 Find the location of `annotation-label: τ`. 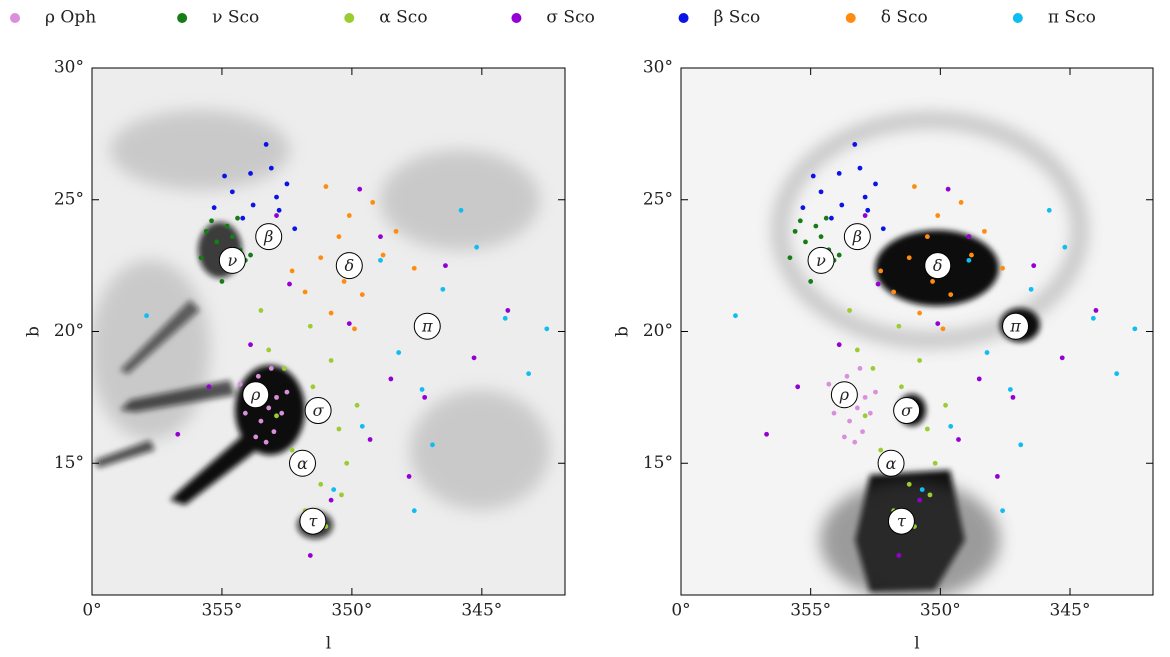

annotation-label: τ is located at coordinates (902, 521).